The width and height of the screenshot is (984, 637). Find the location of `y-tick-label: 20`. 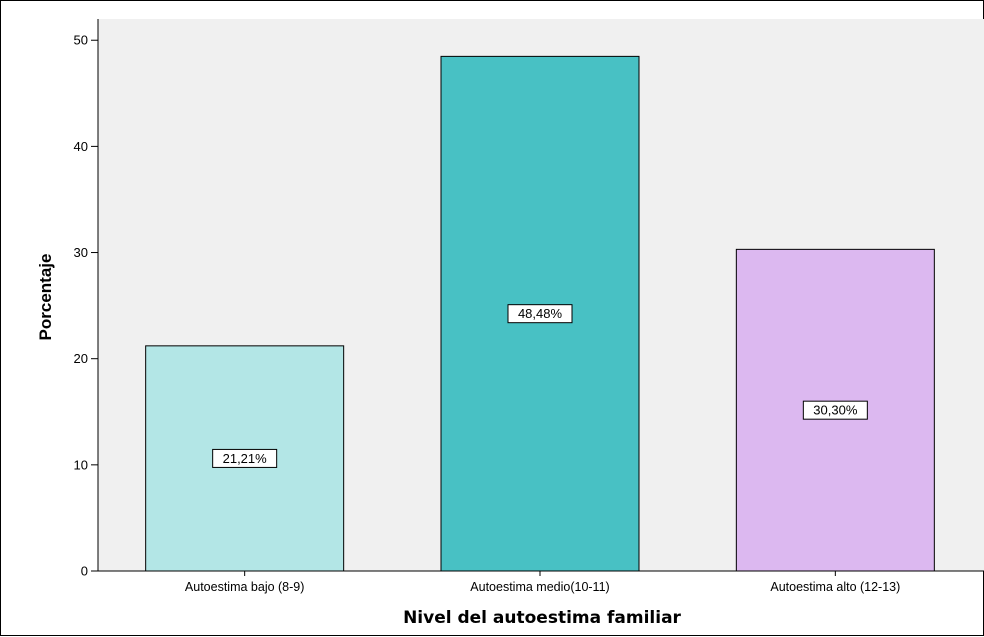

y-tick-label: 20 is located at coordinates (81, 358).